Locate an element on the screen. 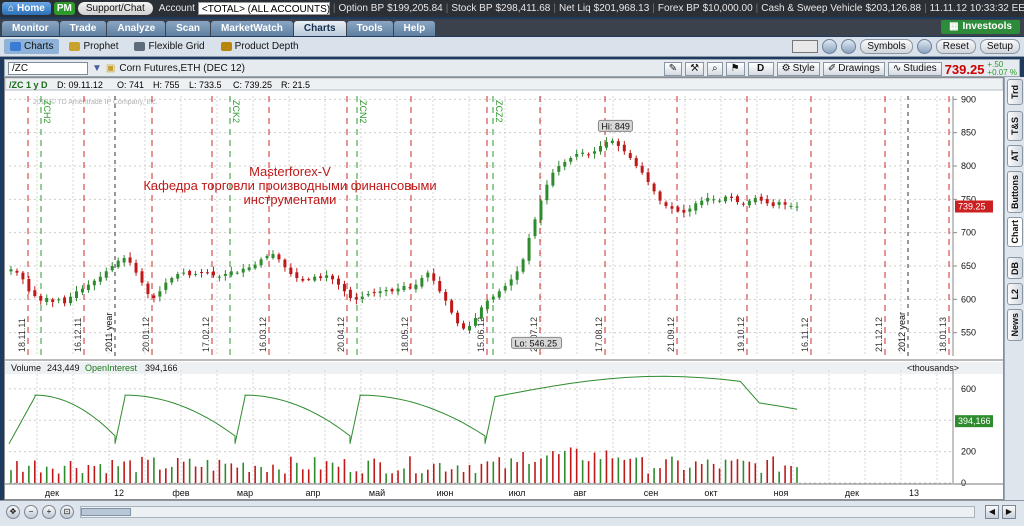 The width and height of the screenshot is (1024, 526). support-chat-button: Support/Chat is located at coordinates (115, 8).